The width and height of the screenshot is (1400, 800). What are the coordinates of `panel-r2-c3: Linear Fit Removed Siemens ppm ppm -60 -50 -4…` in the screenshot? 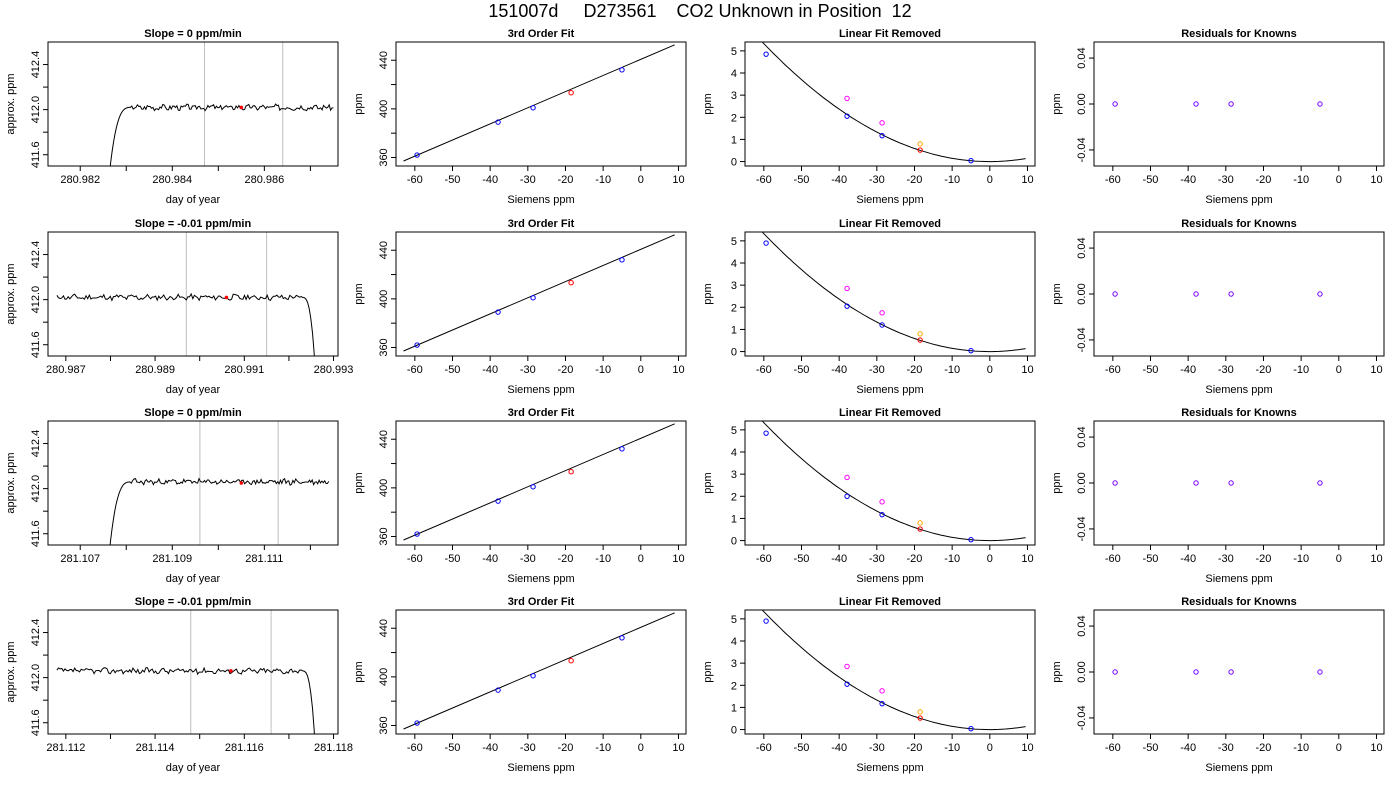 It's located at (869, 307).